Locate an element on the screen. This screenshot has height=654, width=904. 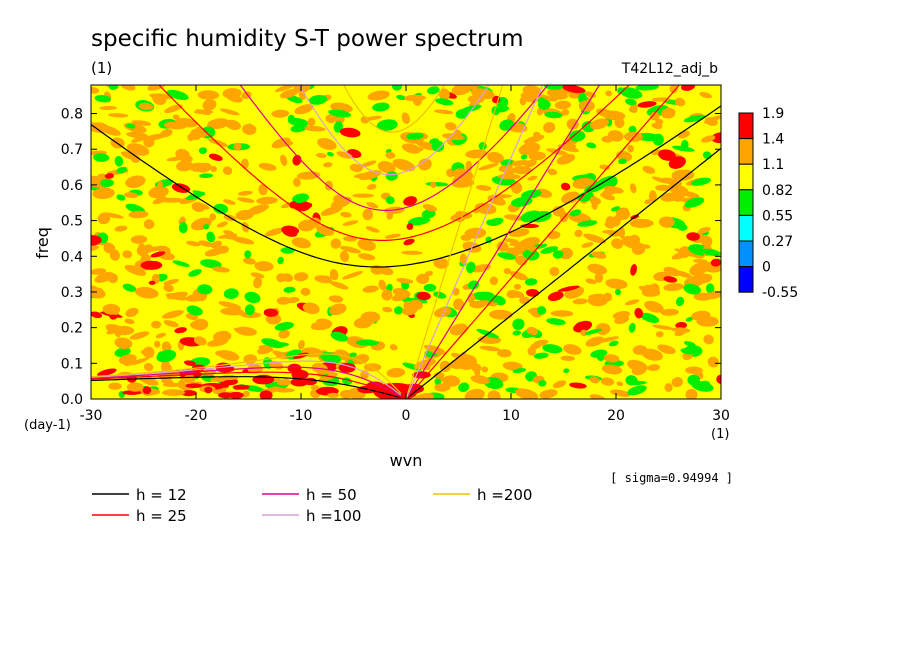
sigma-note: [ sigma=0.94994 ] is located at coordinates (671, 478).